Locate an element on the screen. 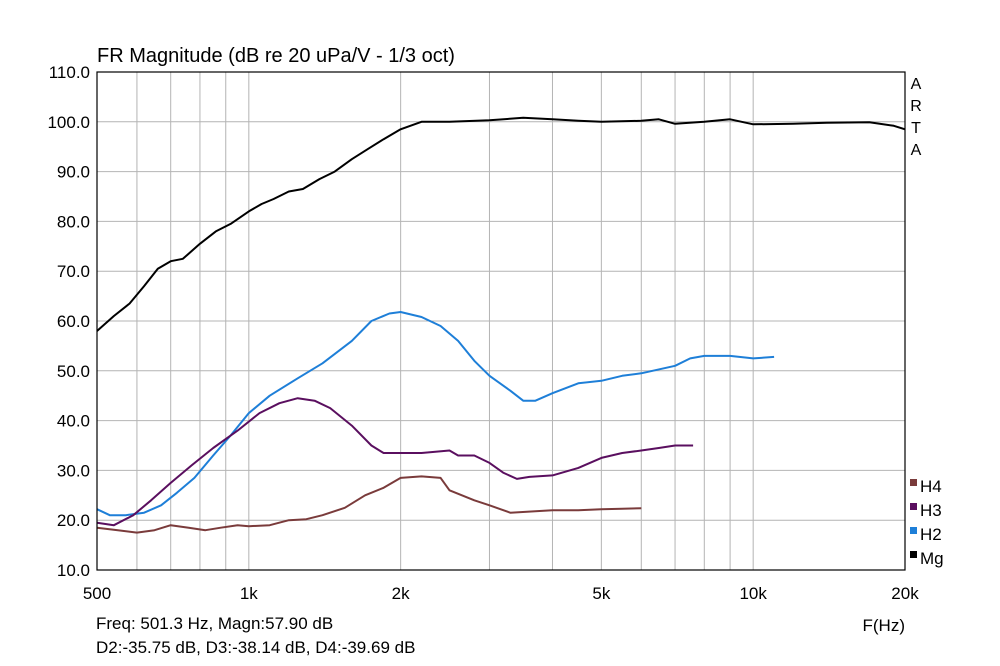 Image resolution: width=1000 pixels, height=666 pixels. x-tick-label: 1k is located at coordinates (249, 593).